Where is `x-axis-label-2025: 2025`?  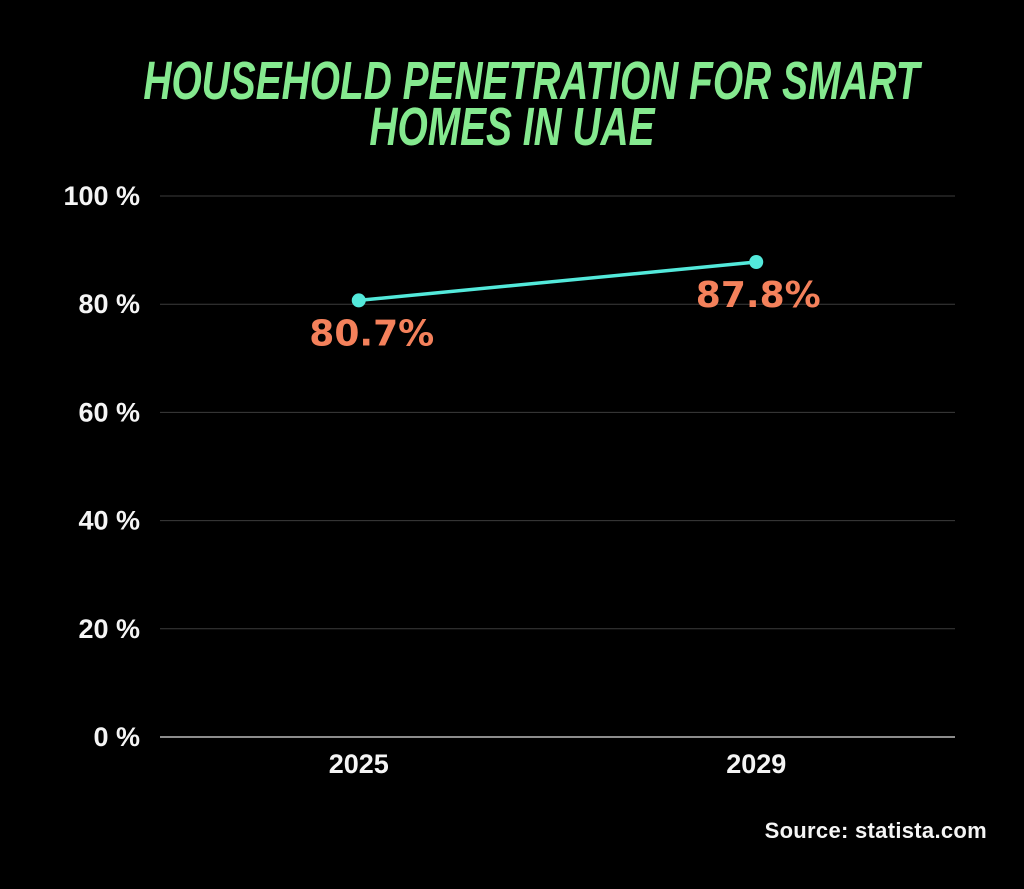 x-axis-label-2025: 2025 is located at coordinates (359, 764).